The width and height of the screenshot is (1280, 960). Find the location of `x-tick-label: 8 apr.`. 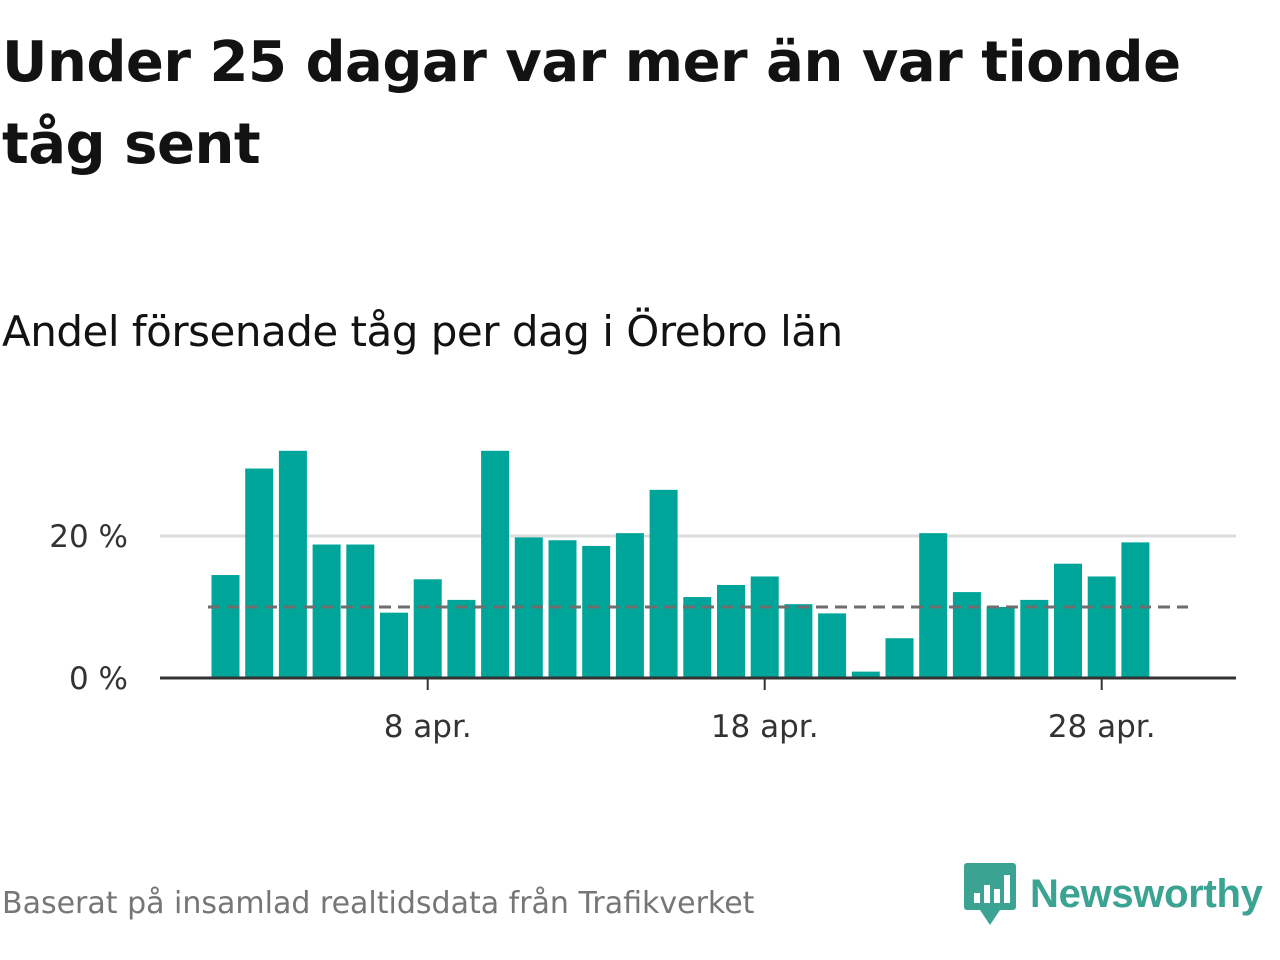

x-tick-label: 8 apr. is located at coordinates (428, 727).